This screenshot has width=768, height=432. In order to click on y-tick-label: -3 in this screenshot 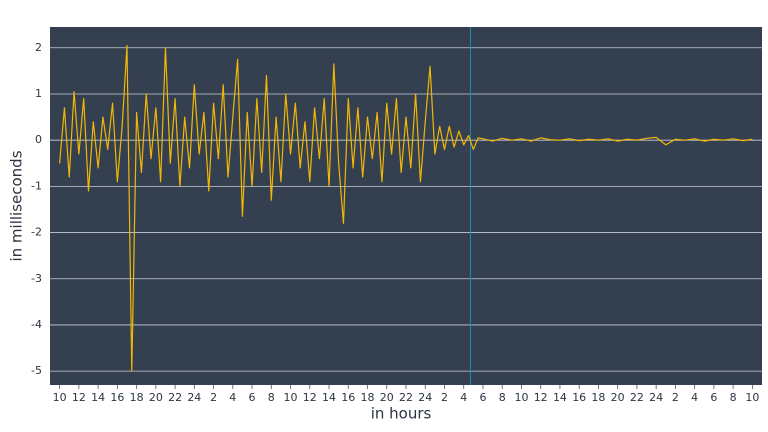, I will do `click(36, 278)`.